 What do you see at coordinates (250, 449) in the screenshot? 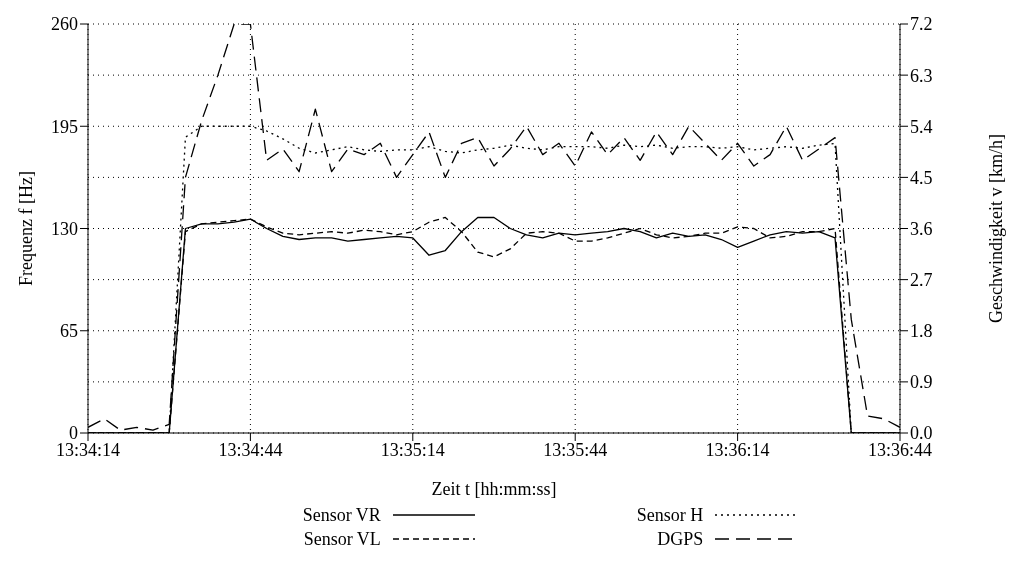
I see `x-tick-label: 13:34:44` at bounding box center [250, 449].